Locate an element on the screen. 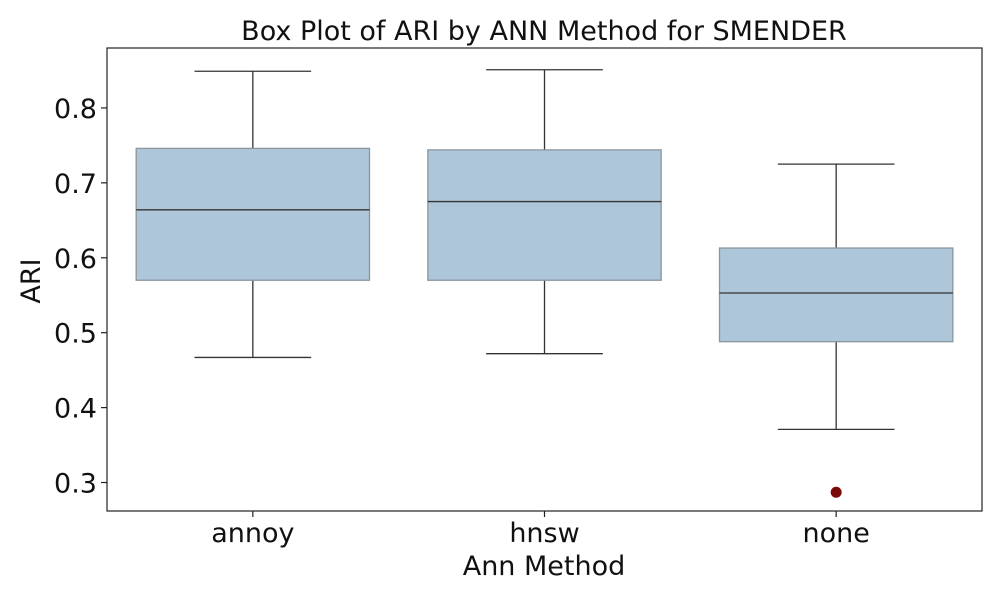 This screenshot has width=1000, height=600. outlier-point is located at coordinates (836, 492).